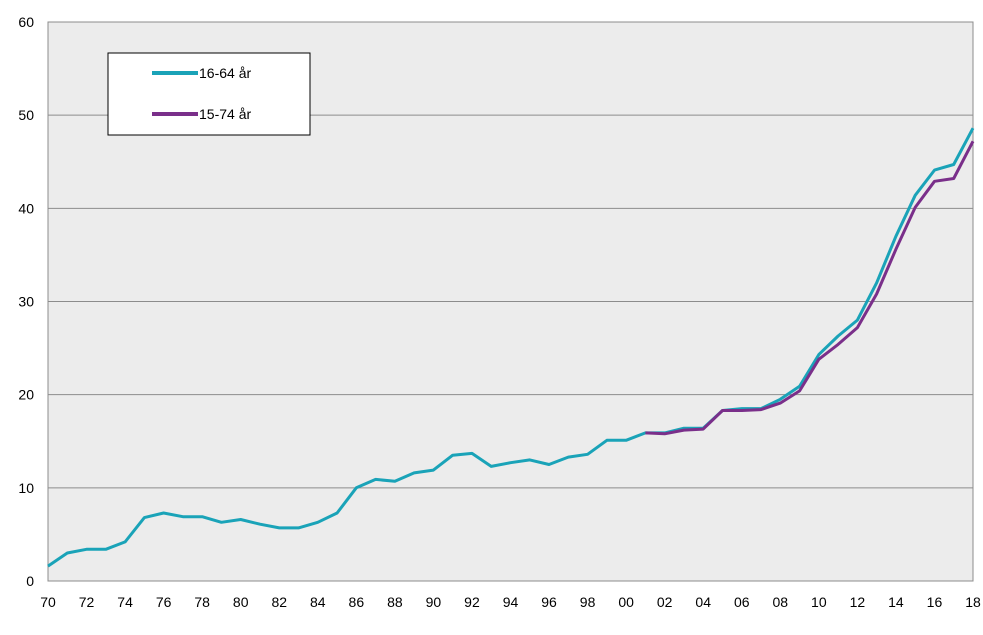 This screenshot has width=983, height=635. What do you see at coordinates (241, 602) in the screenshot?
I see `x-tick-label: 80` at bounding box center [241, 602].